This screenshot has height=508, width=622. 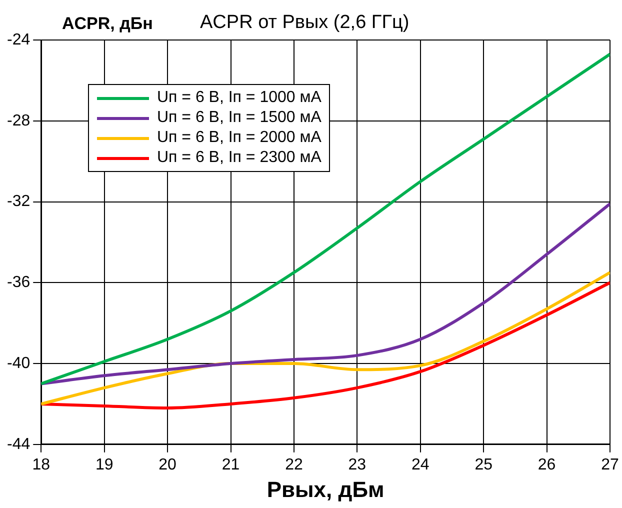 I want to click on x-tick-label: 19, so click(x=104, y=465).